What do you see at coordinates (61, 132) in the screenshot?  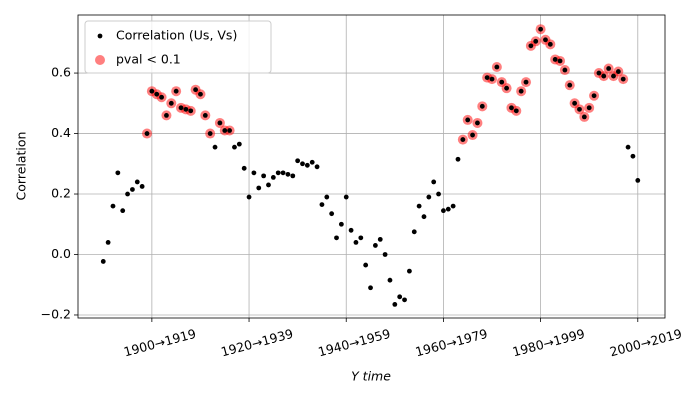 I see `y-tick-label: 0.4` at bounding box center [61, 132].